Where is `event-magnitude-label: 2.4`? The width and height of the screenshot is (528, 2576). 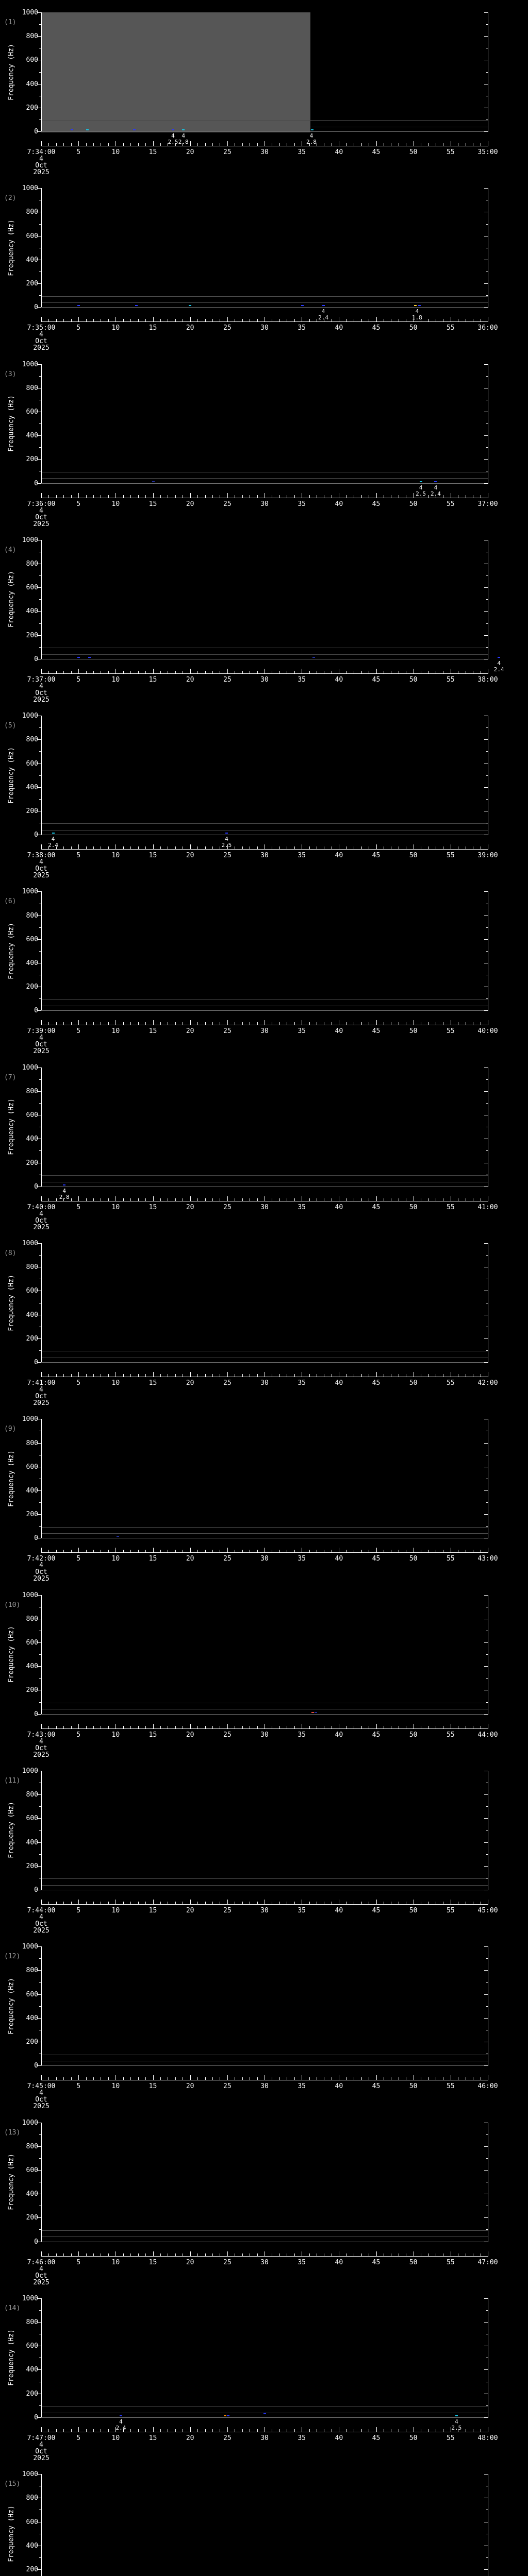
event-magnitude-label: 2.4 is located at coordinates (323, 317).